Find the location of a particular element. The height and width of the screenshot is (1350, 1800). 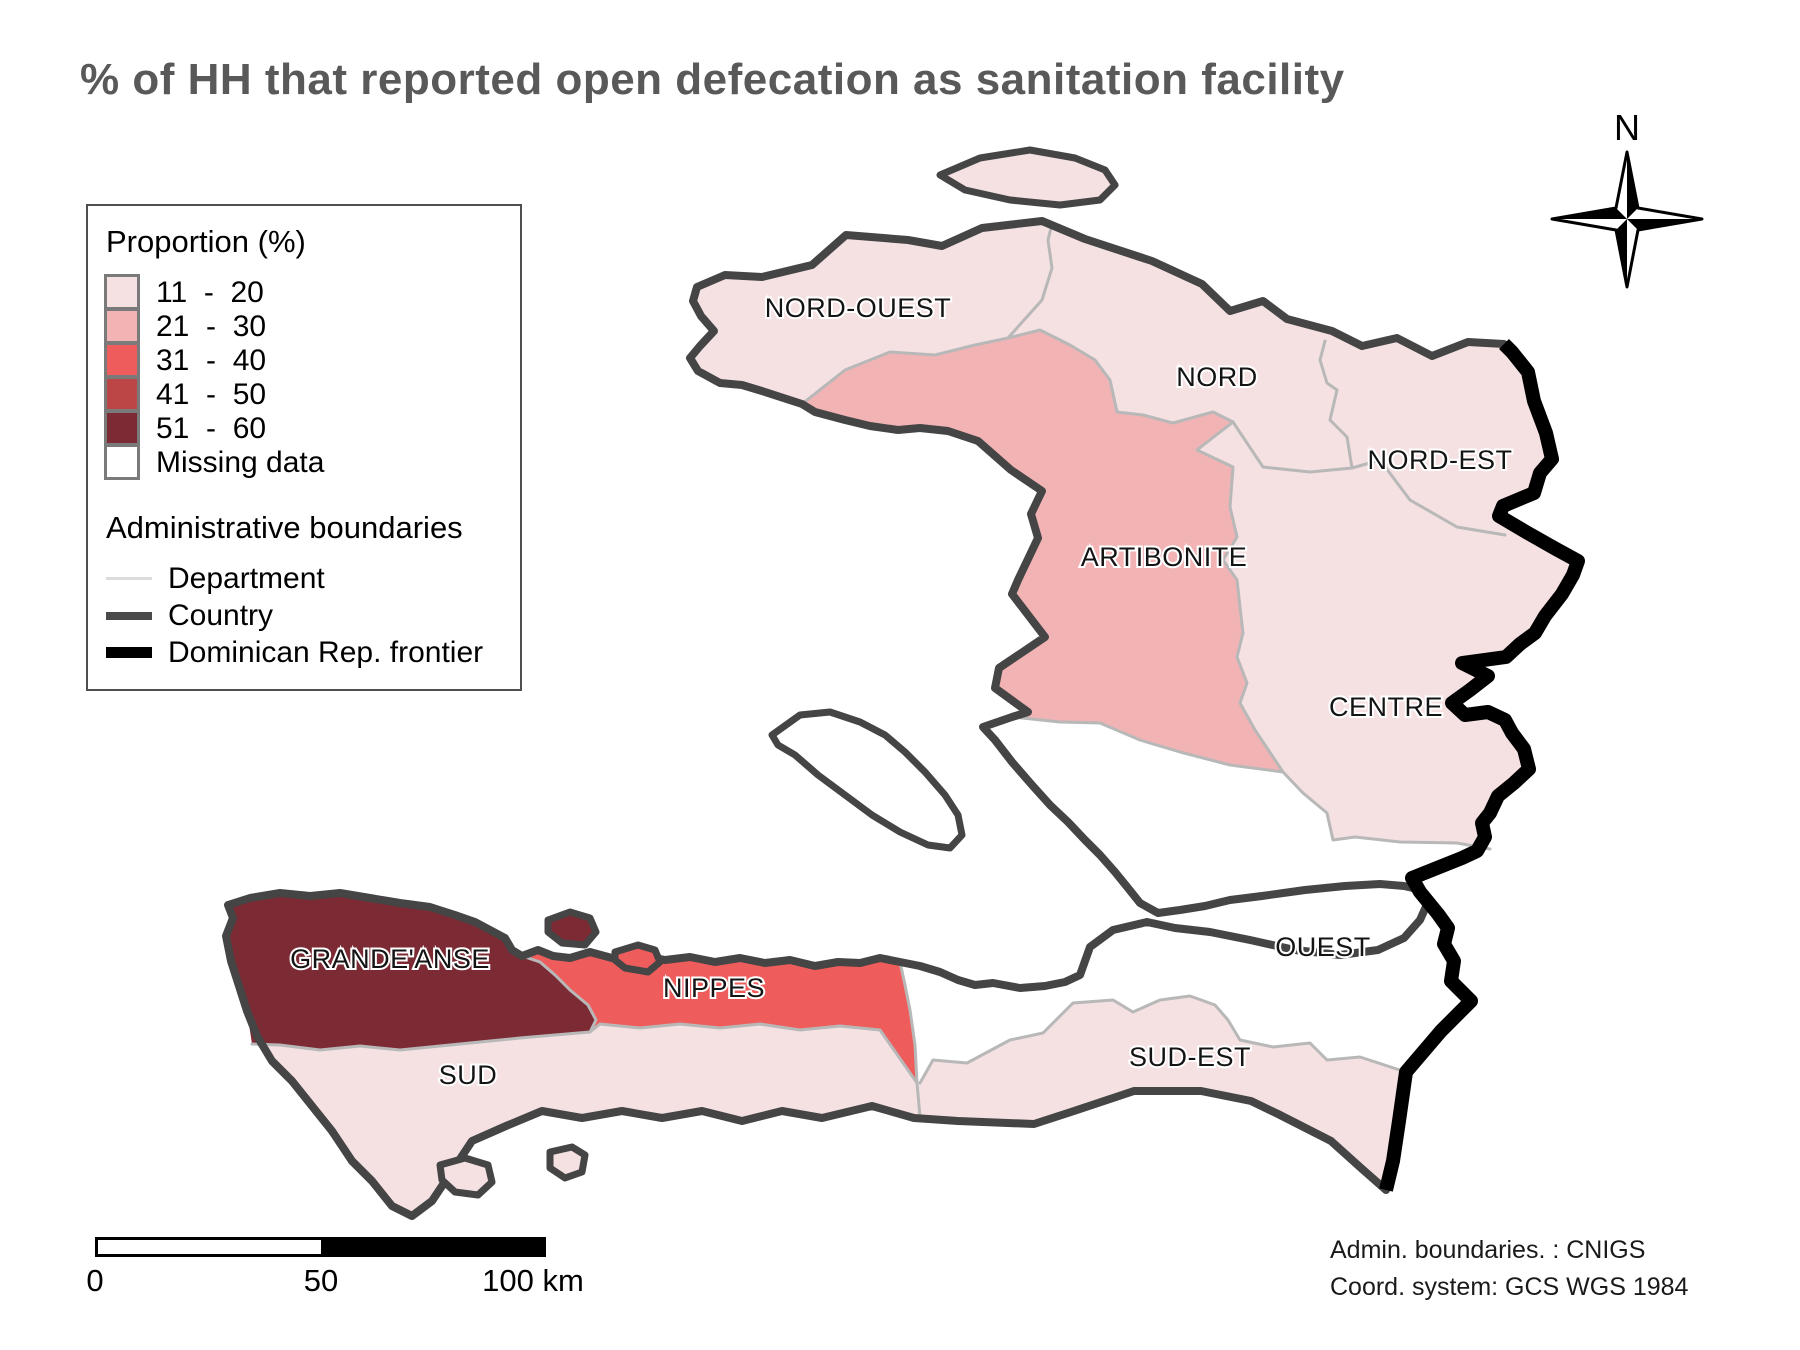

swatch-label: 31 - 40 is located at coordinates (211, 360).